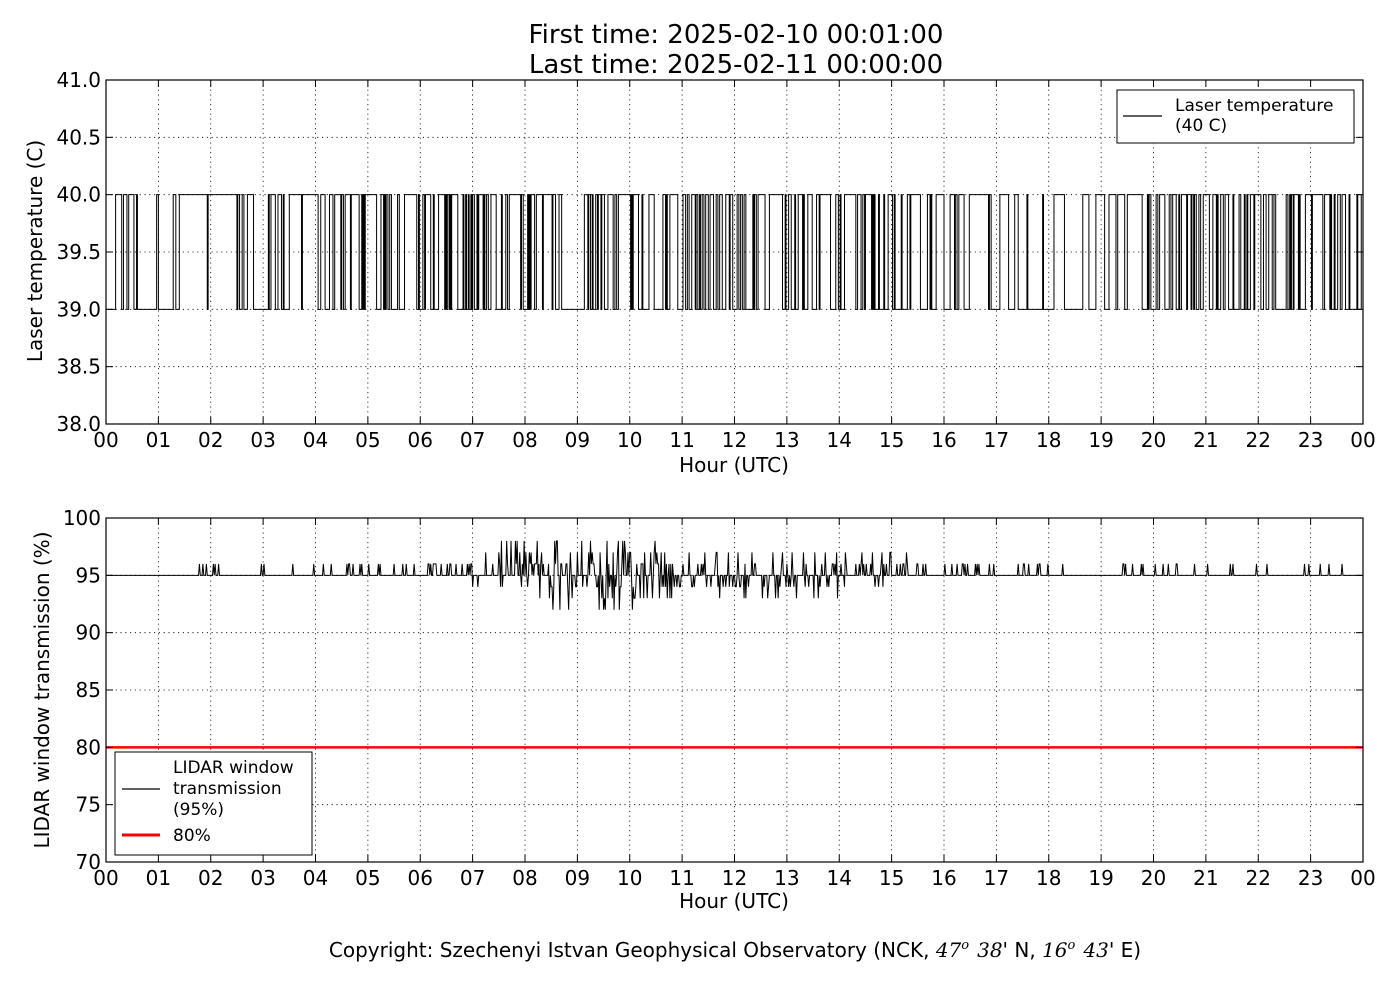 The width and height of the screenshot is (1400, 1000). What do you see at coordinates (78, 367) in the screenshot?
I see `temperature-ytick-label: 38.5` at bounding box center [78, 367].